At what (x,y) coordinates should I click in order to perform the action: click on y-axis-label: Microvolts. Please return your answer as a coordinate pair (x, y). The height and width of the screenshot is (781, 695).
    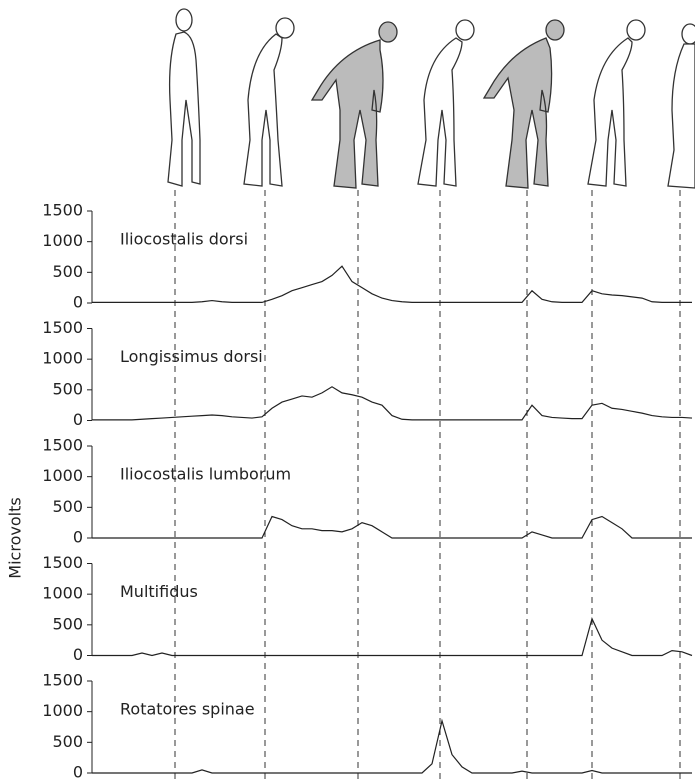
    Looking at the image, I should click on (15, 537).